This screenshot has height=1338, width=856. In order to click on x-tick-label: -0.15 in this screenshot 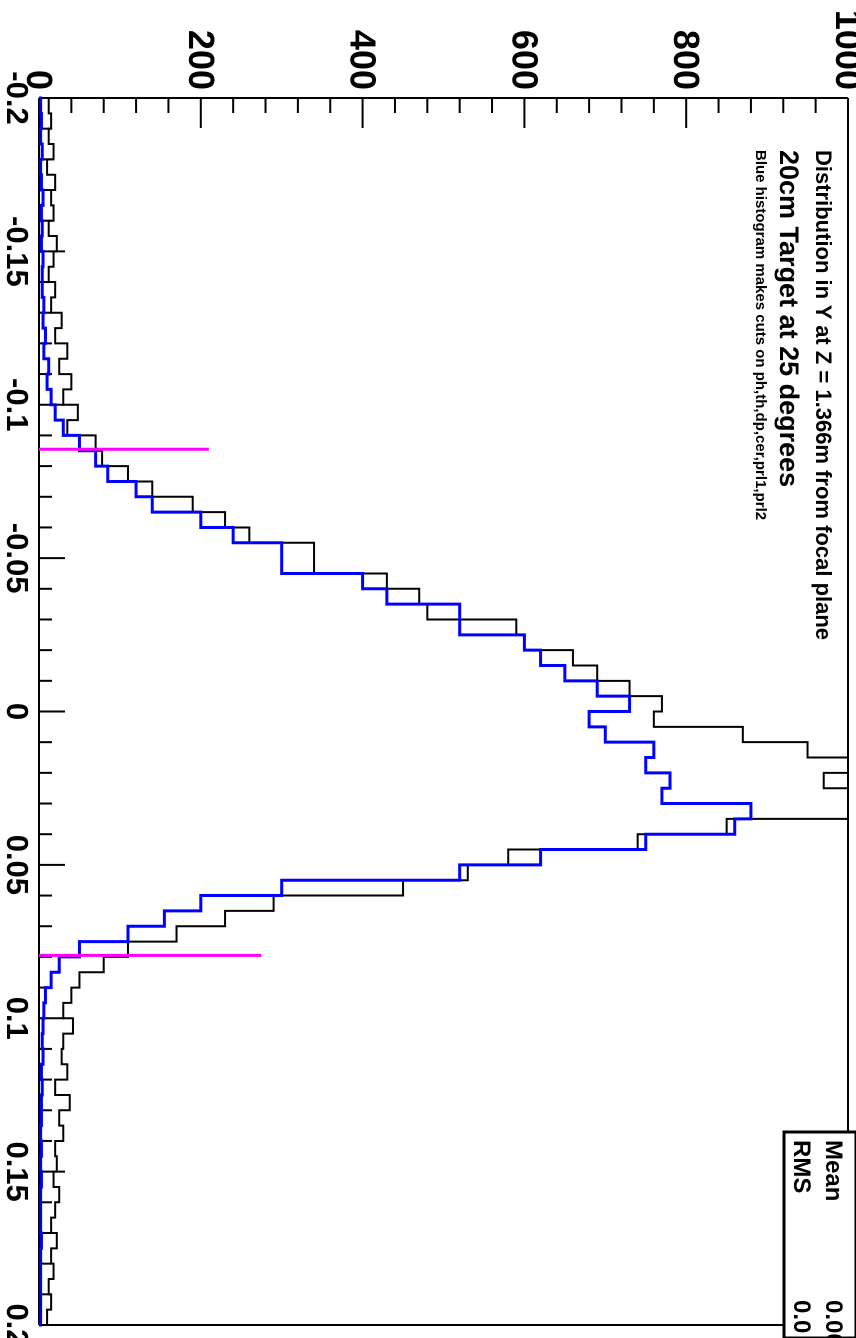, I will do `click(17, 251)`.